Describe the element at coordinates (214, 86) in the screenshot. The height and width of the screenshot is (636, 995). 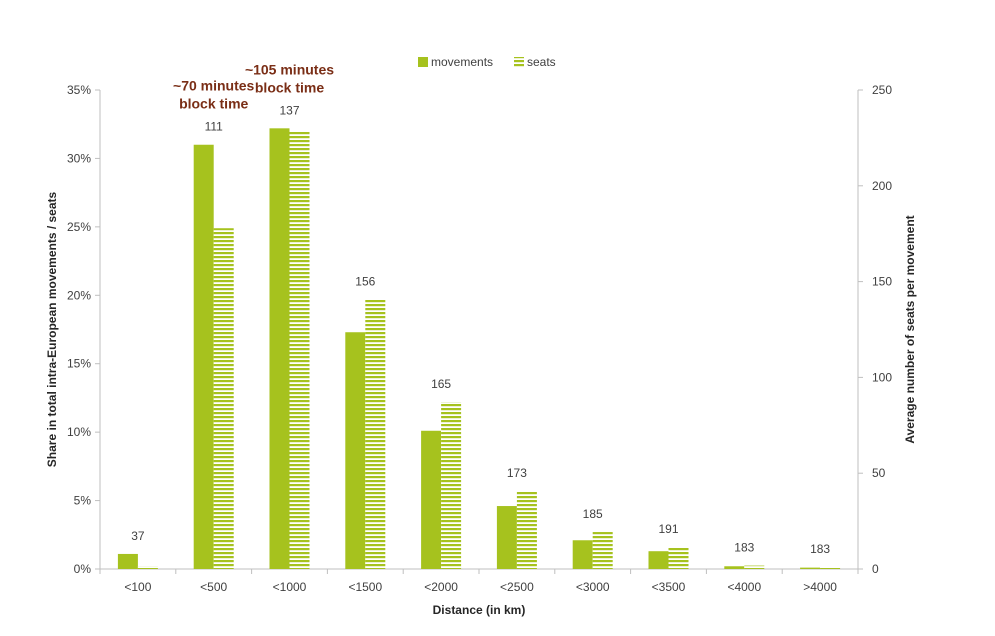
I see `annotation-text: ~70 minutes` at that location.